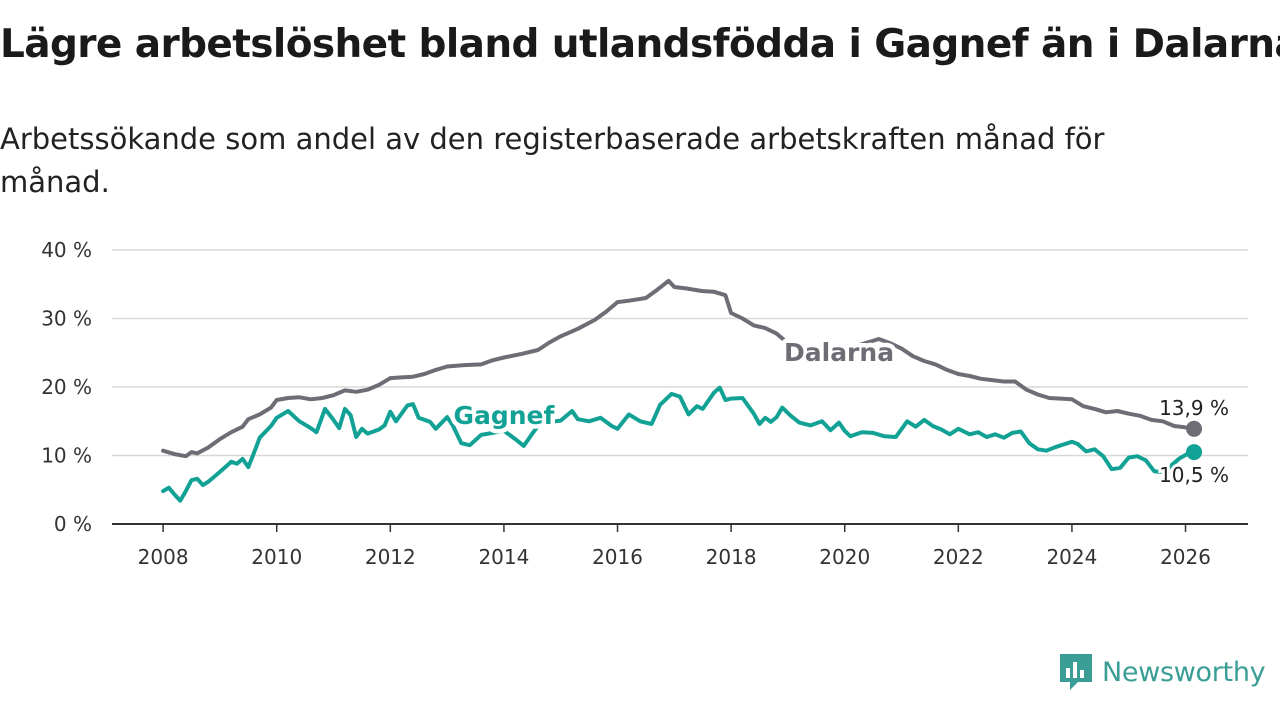 This screenshot has width=1280, height=720. What do you see at coordinates (958, 557) in the screenshot?
I see `x-tick-label-2022: 2022` at bounding box center [958, 557].